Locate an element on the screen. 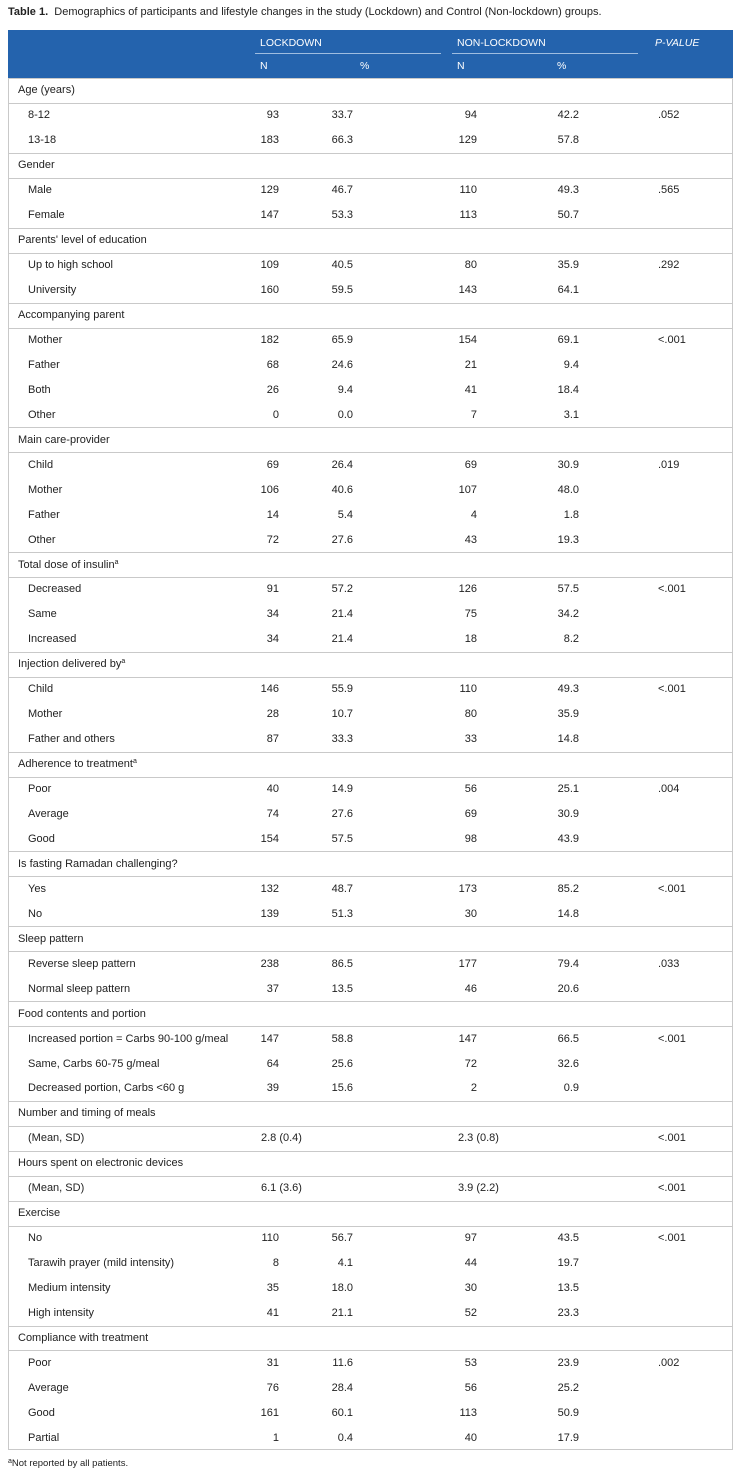 Image resolution: width=743 pixels, height=1478 pixels. row-label: High intensity is located at coordinates (61, 1313).